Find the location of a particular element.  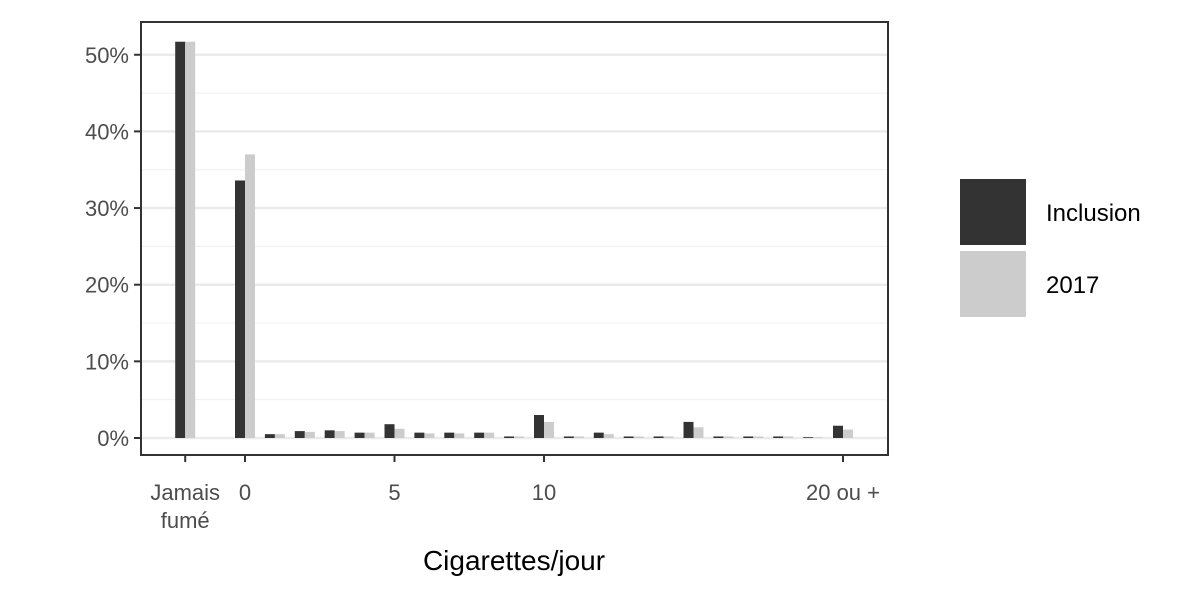

x-tick-label: 0 is located at coordinates (245, 492).